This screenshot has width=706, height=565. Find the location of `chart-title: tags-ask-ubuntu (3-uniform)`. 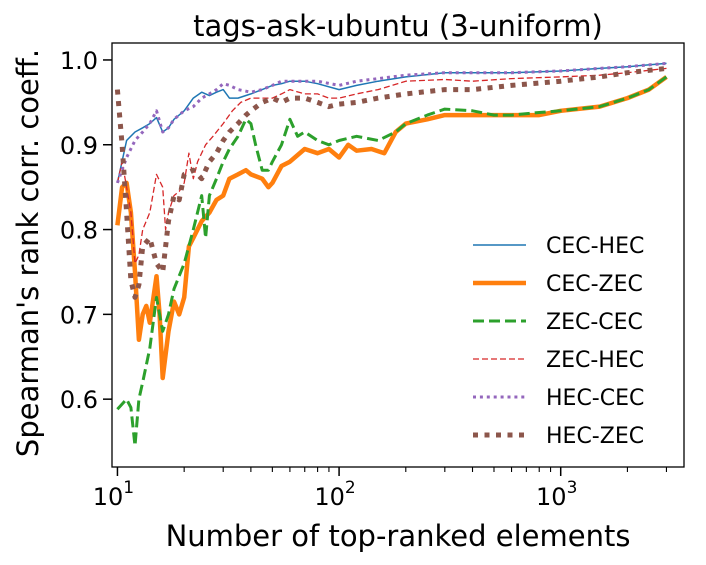

chart-title: tags-ask-ubuntu (3-uniform) is located at coordinates (398, 26).